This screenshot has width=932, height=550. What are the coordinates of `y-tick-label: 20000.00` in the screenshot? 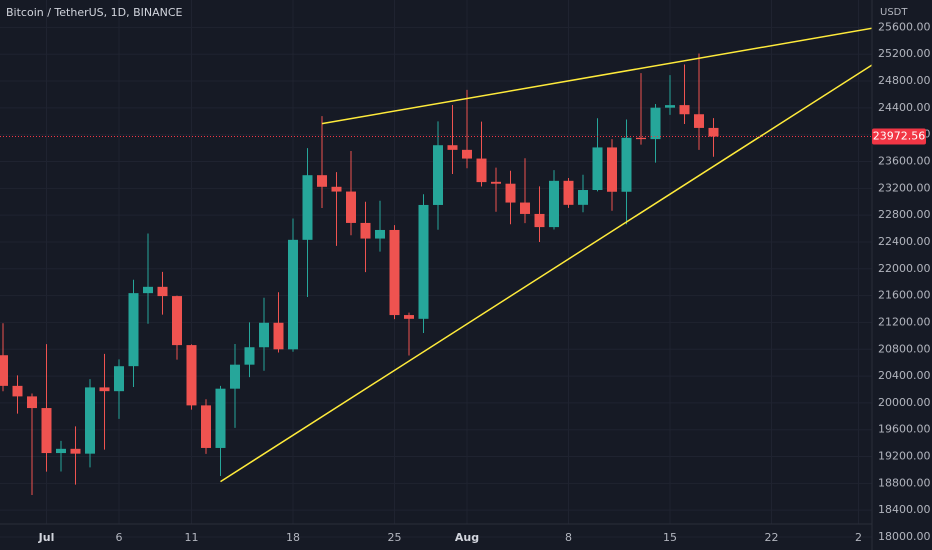 It's located at (904, 402).